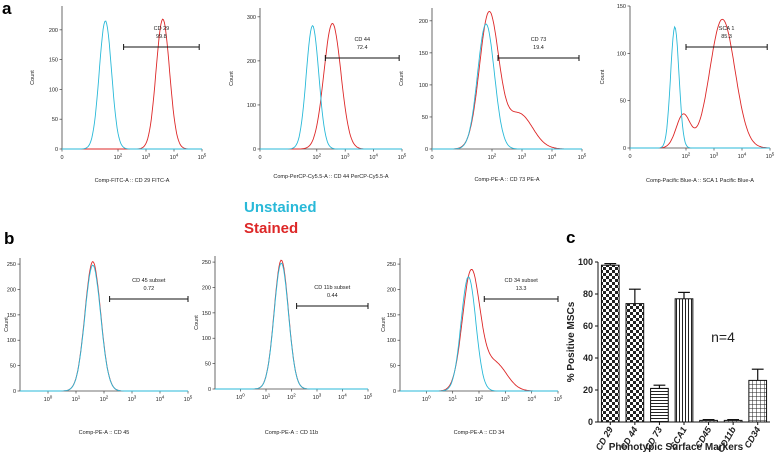 The height and width of the screenshot is (453, 778). What do you see at coordinates (570, 237) in the screenshot?
I see `panel-label-c: c` at bounding box center [570, 237].